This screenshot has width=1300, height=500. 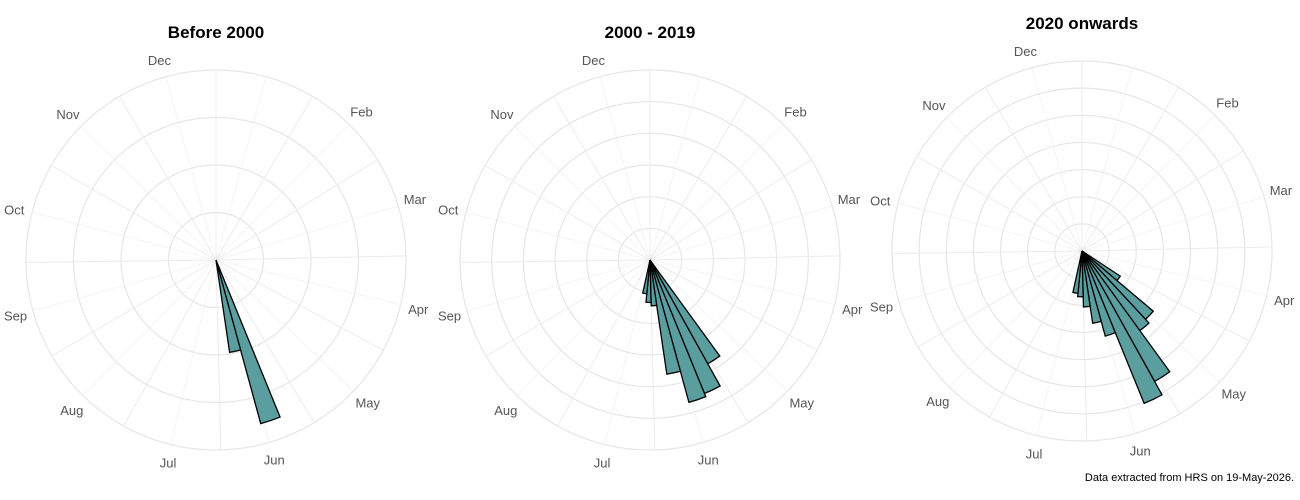 I want to click on chart-title: 2000 - 2019, so click(x=650, y=32).